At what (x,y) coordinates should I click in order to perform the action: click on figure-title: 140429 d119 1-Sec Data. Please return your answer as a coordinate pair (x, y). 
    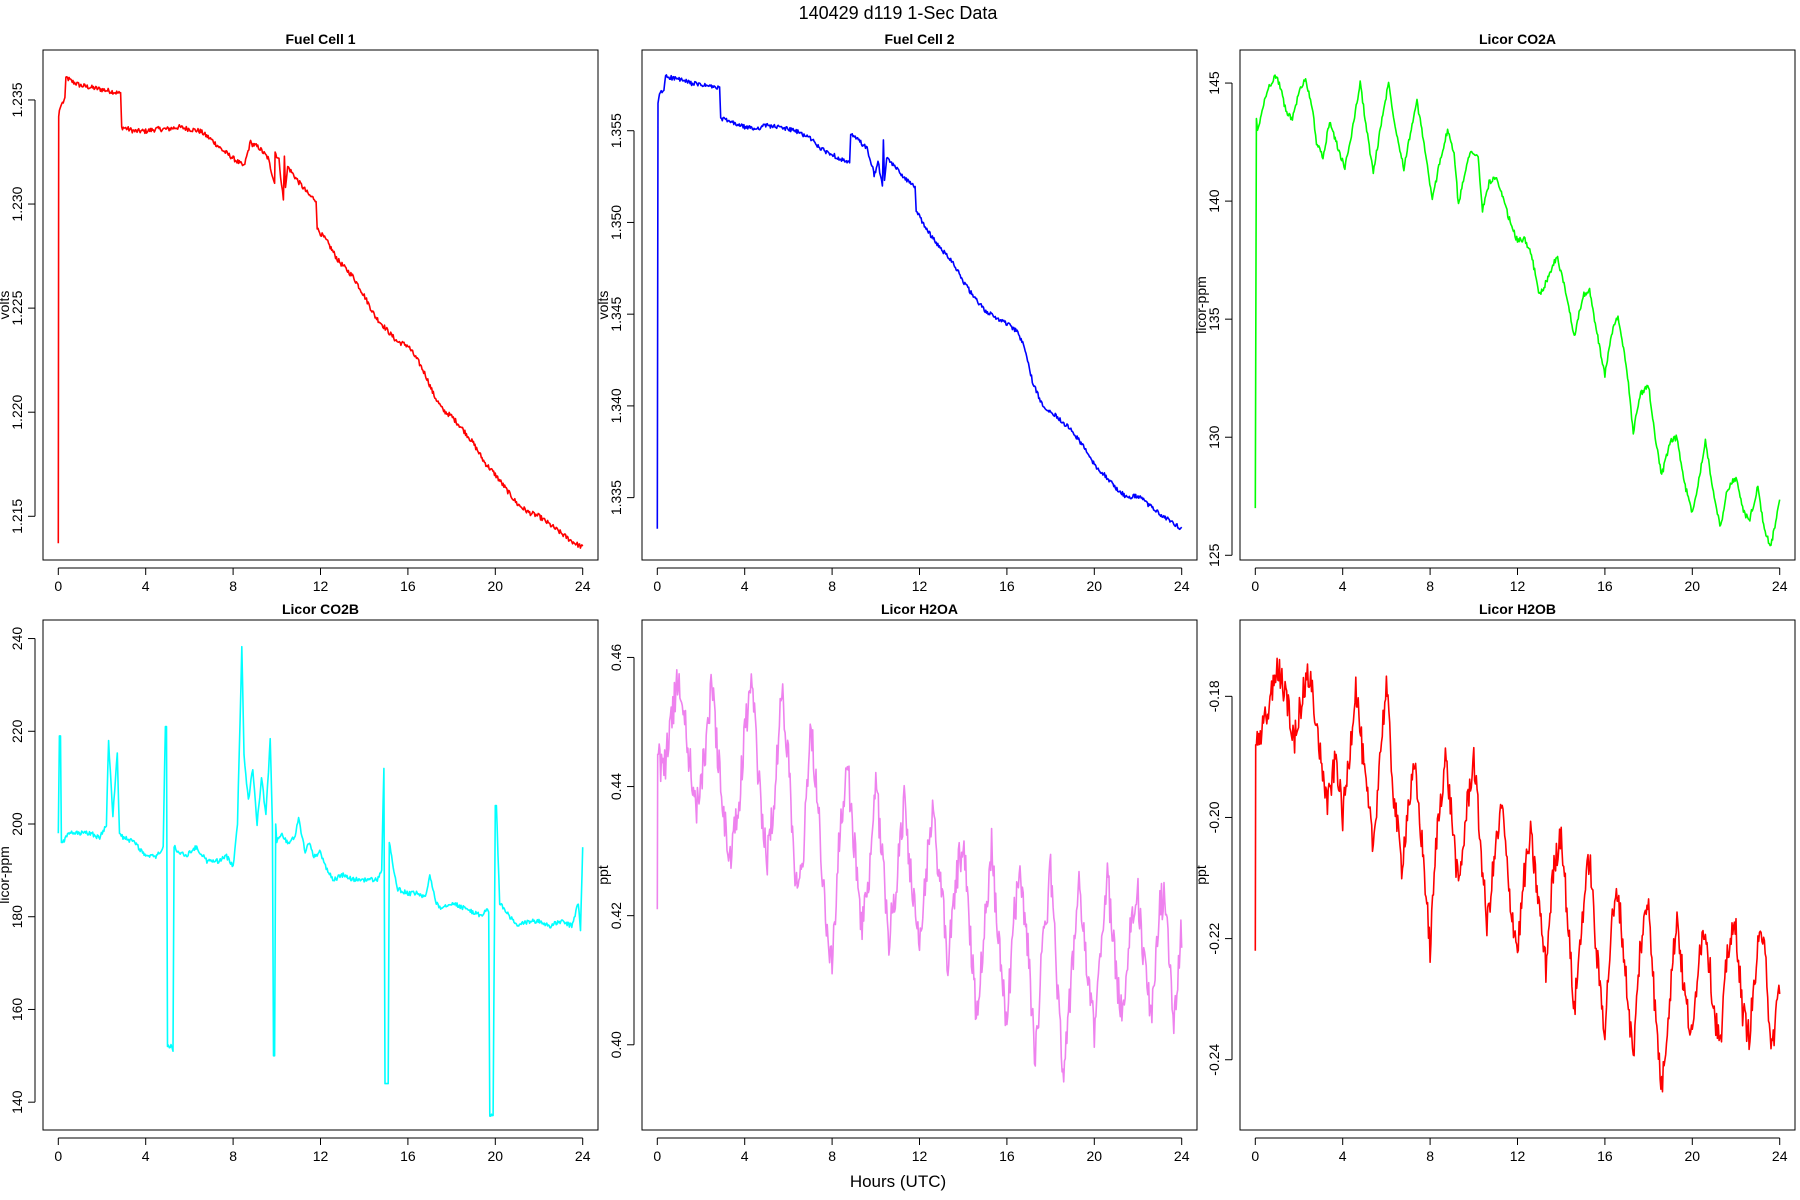
    Looking at the image, I should click on (899, 13).